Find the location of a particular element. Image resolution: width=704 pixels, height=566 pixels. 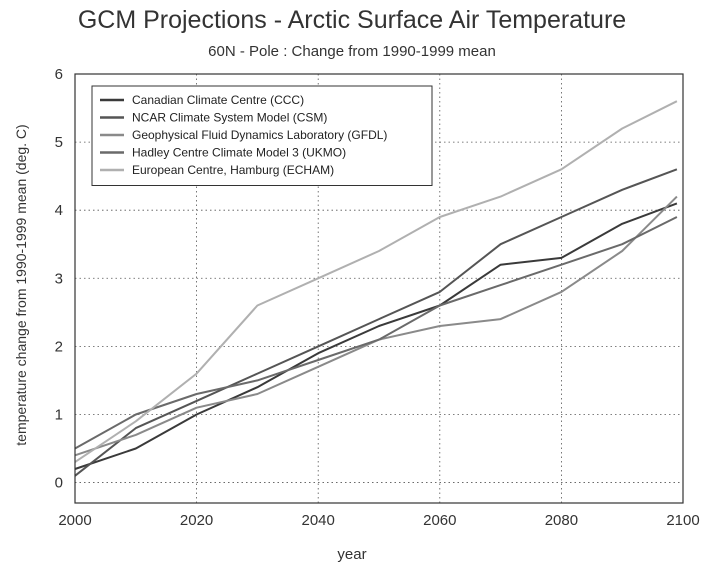

y-tick-label: 0 is located at coordinates (59, 483).